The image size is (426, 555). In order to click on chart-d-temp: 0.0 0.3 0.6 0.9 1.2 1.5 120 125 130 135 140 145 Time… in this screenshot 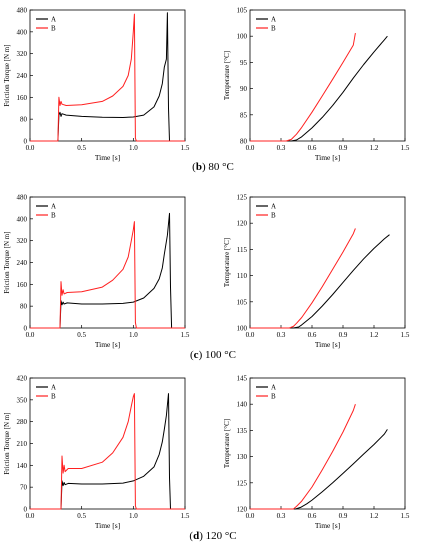, I will do `click(316, 453)`.